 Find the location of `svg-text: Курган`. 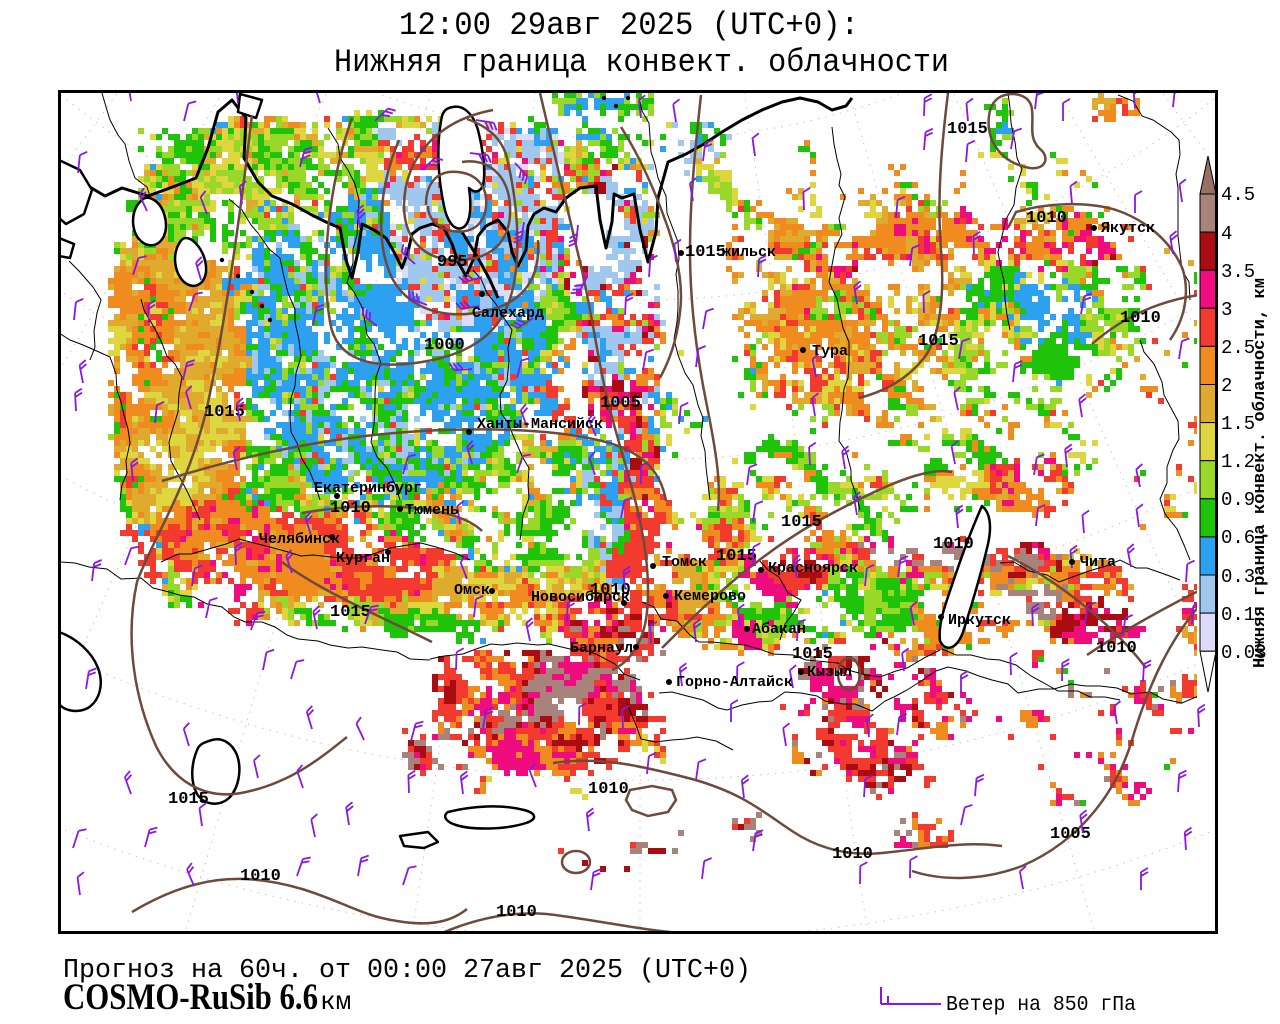

svg-text: Курган is located at coordinates (363, 558).